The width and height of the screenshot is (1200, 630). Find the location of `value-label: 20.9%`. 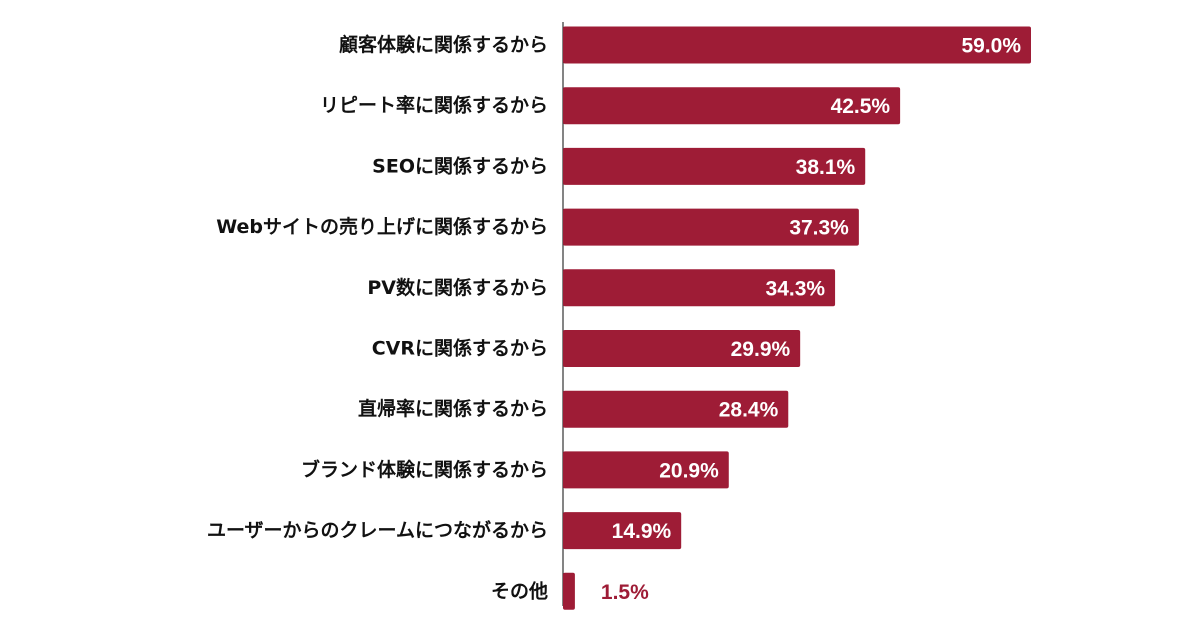

value-label: 20.9% is located at coordinates (689, 470).